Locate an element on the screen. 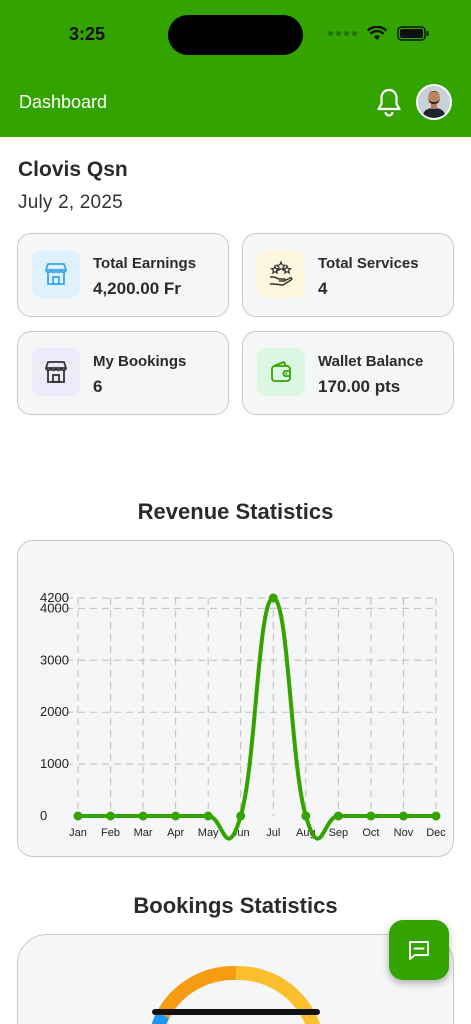  donut-segment-yellow is located at coordinates (278, 994).